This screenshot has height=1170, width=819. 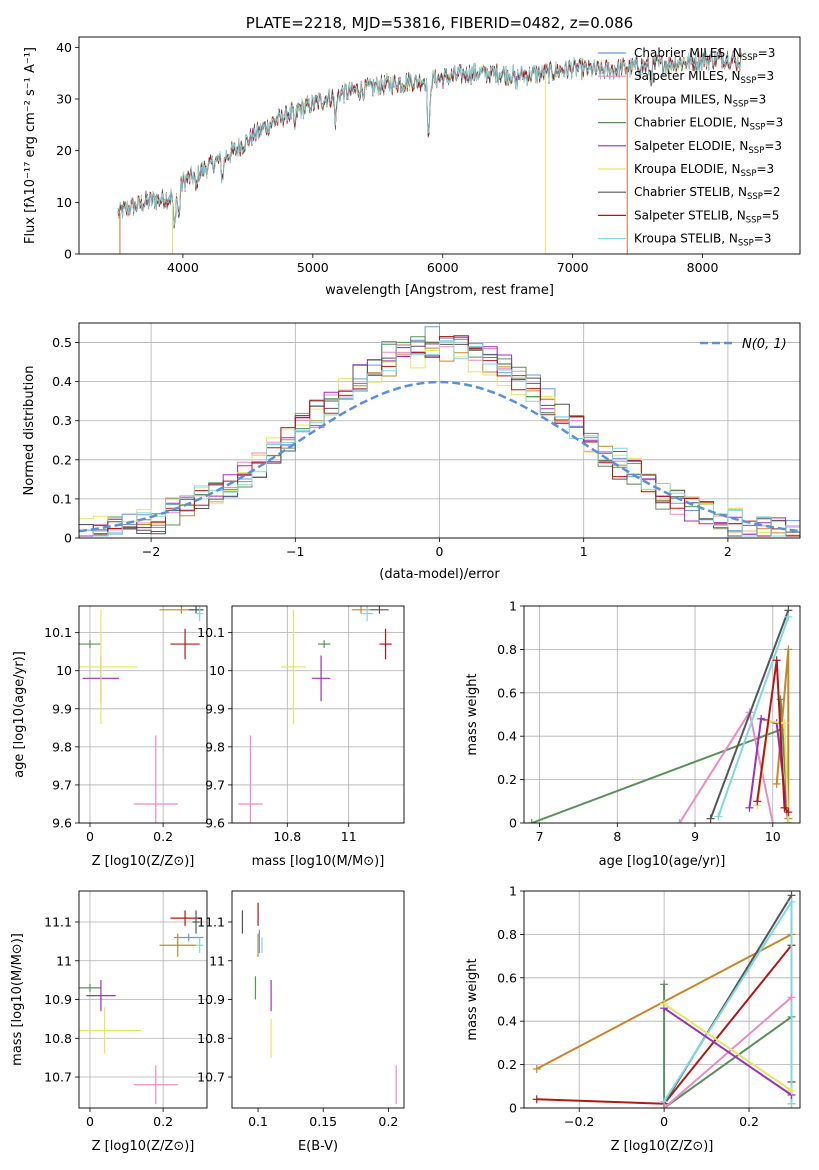 What do you see at coordinates (443, 267) in the screenshot?
I see `x-tick-label: 6000` at bounding box center [443, 267].